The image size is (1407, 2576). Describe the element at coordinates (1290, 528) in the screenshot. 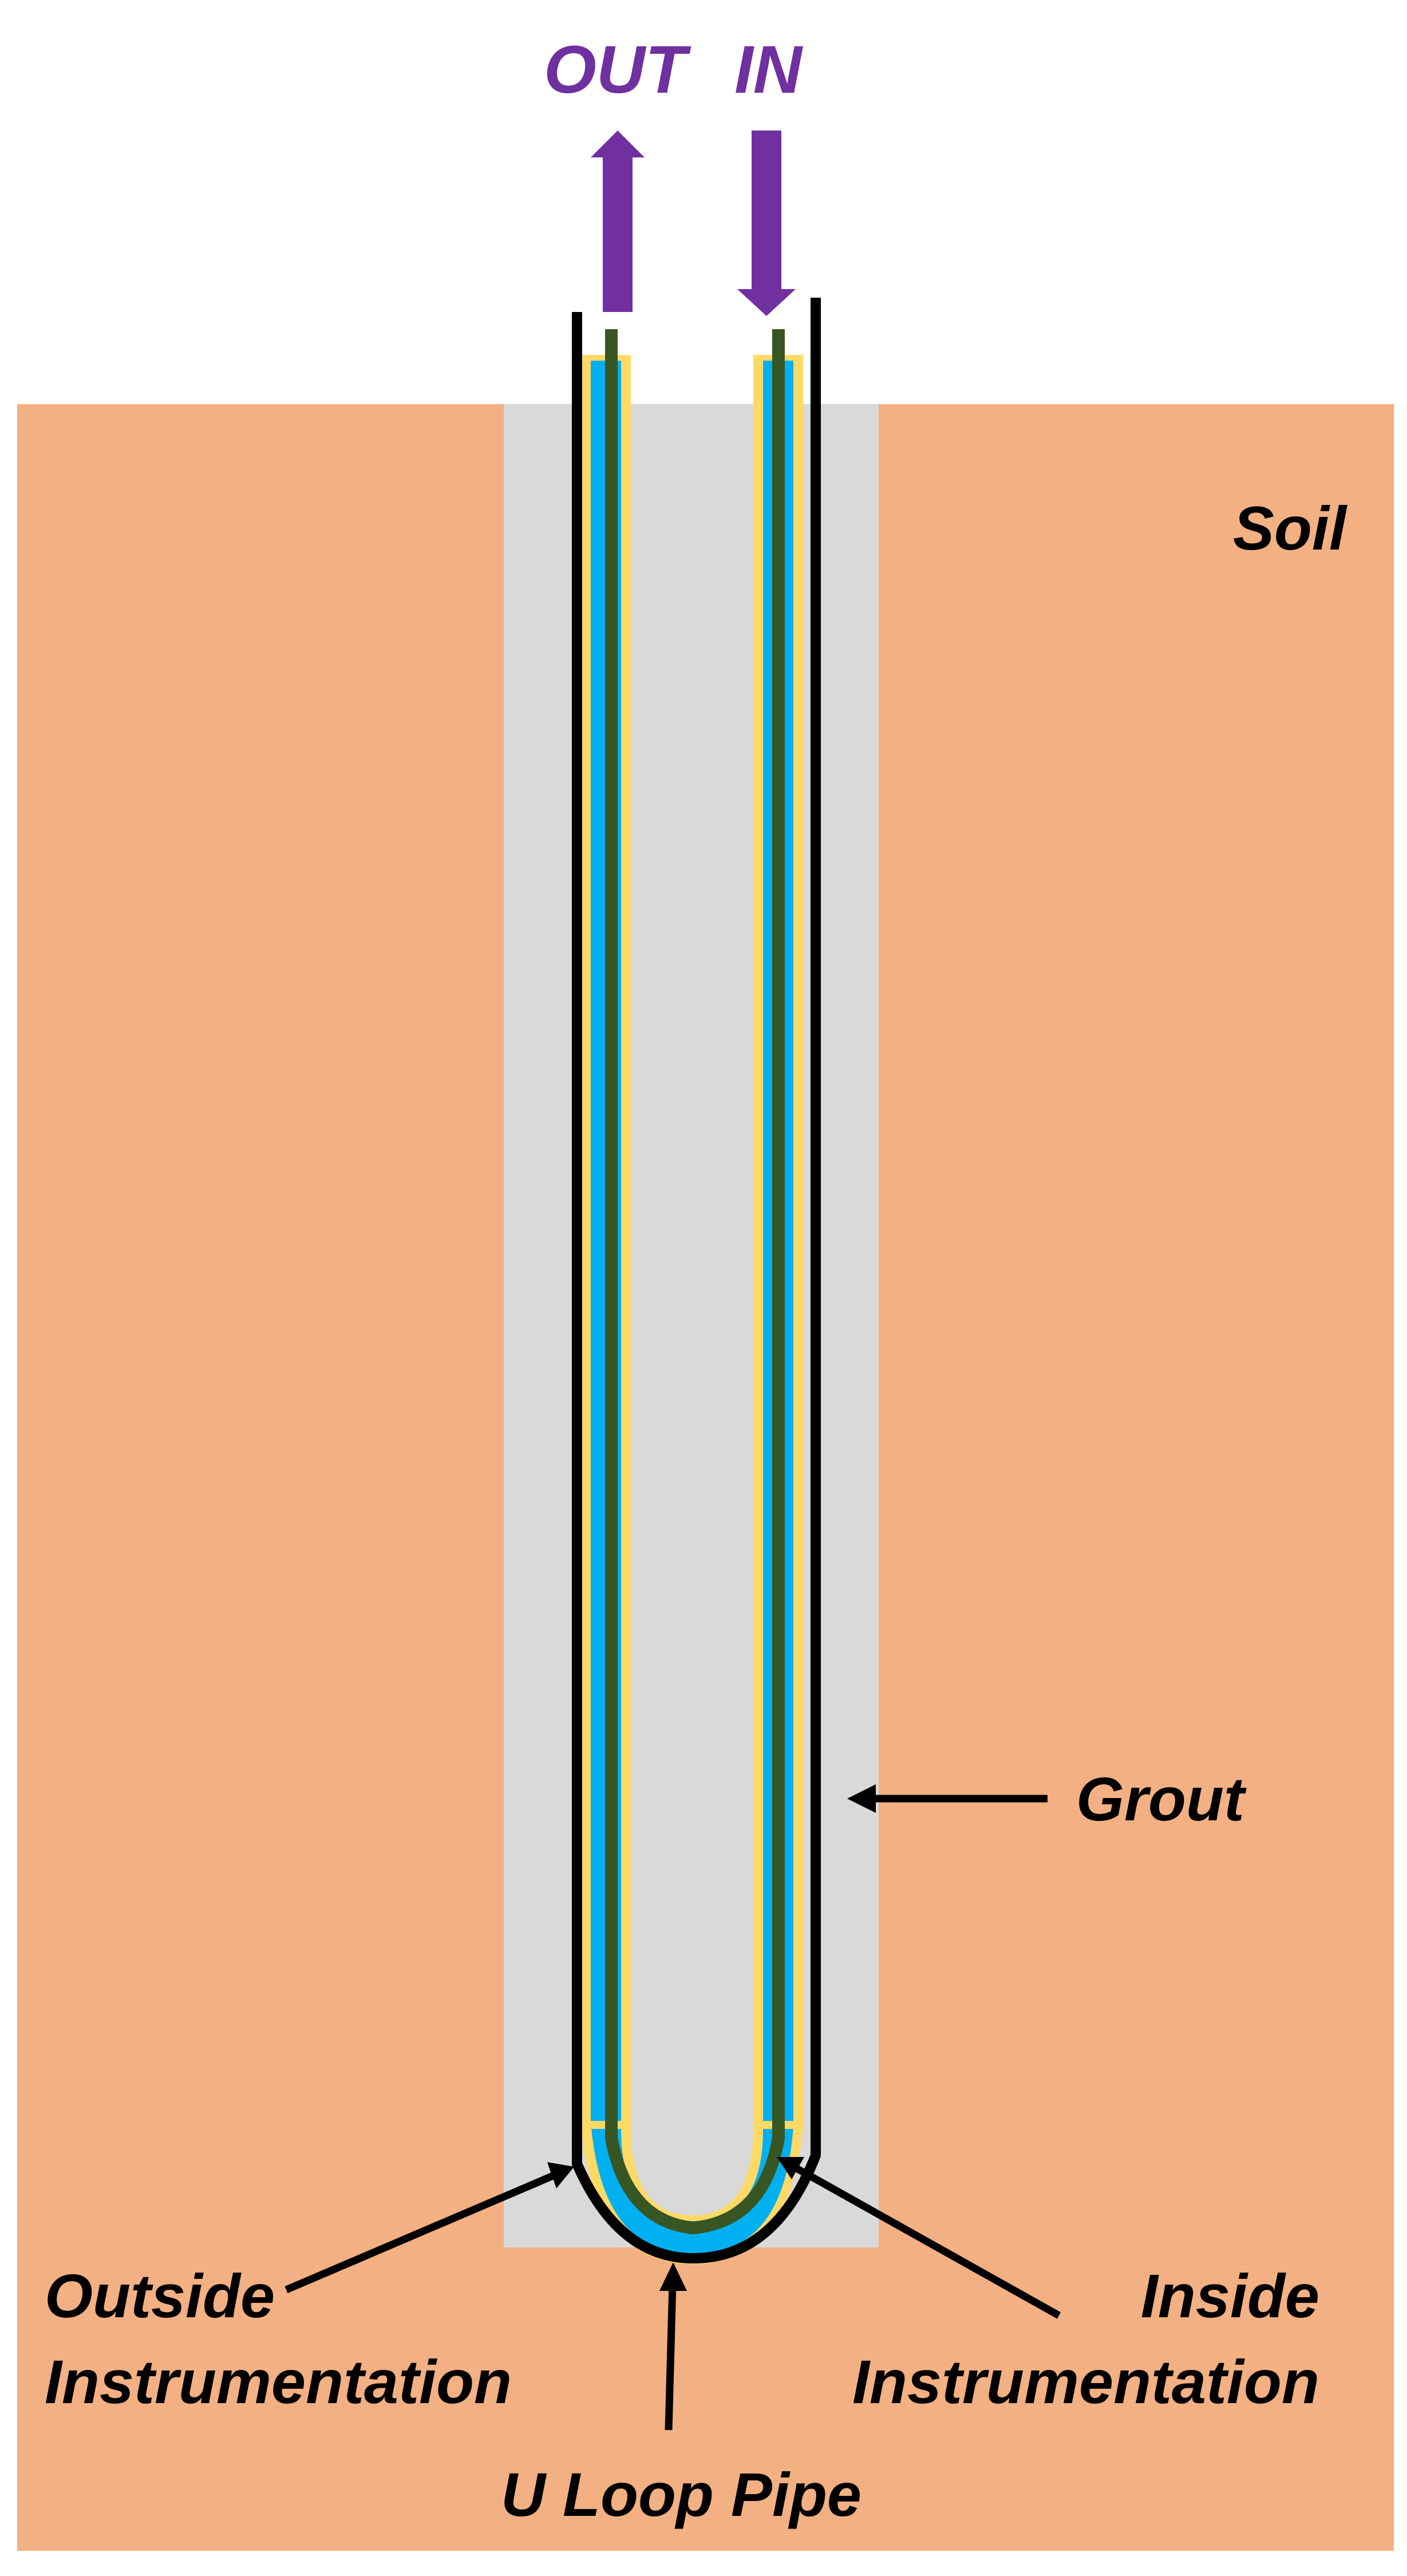

I see `soil-label: Soil` at that location.